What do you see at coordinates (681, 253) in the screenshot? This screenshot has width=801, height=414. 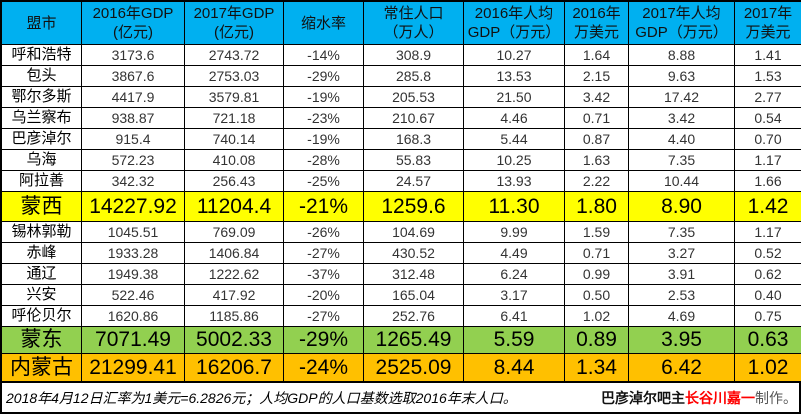 I see `value-cell: 3.27` at bounding box center [681, 253].